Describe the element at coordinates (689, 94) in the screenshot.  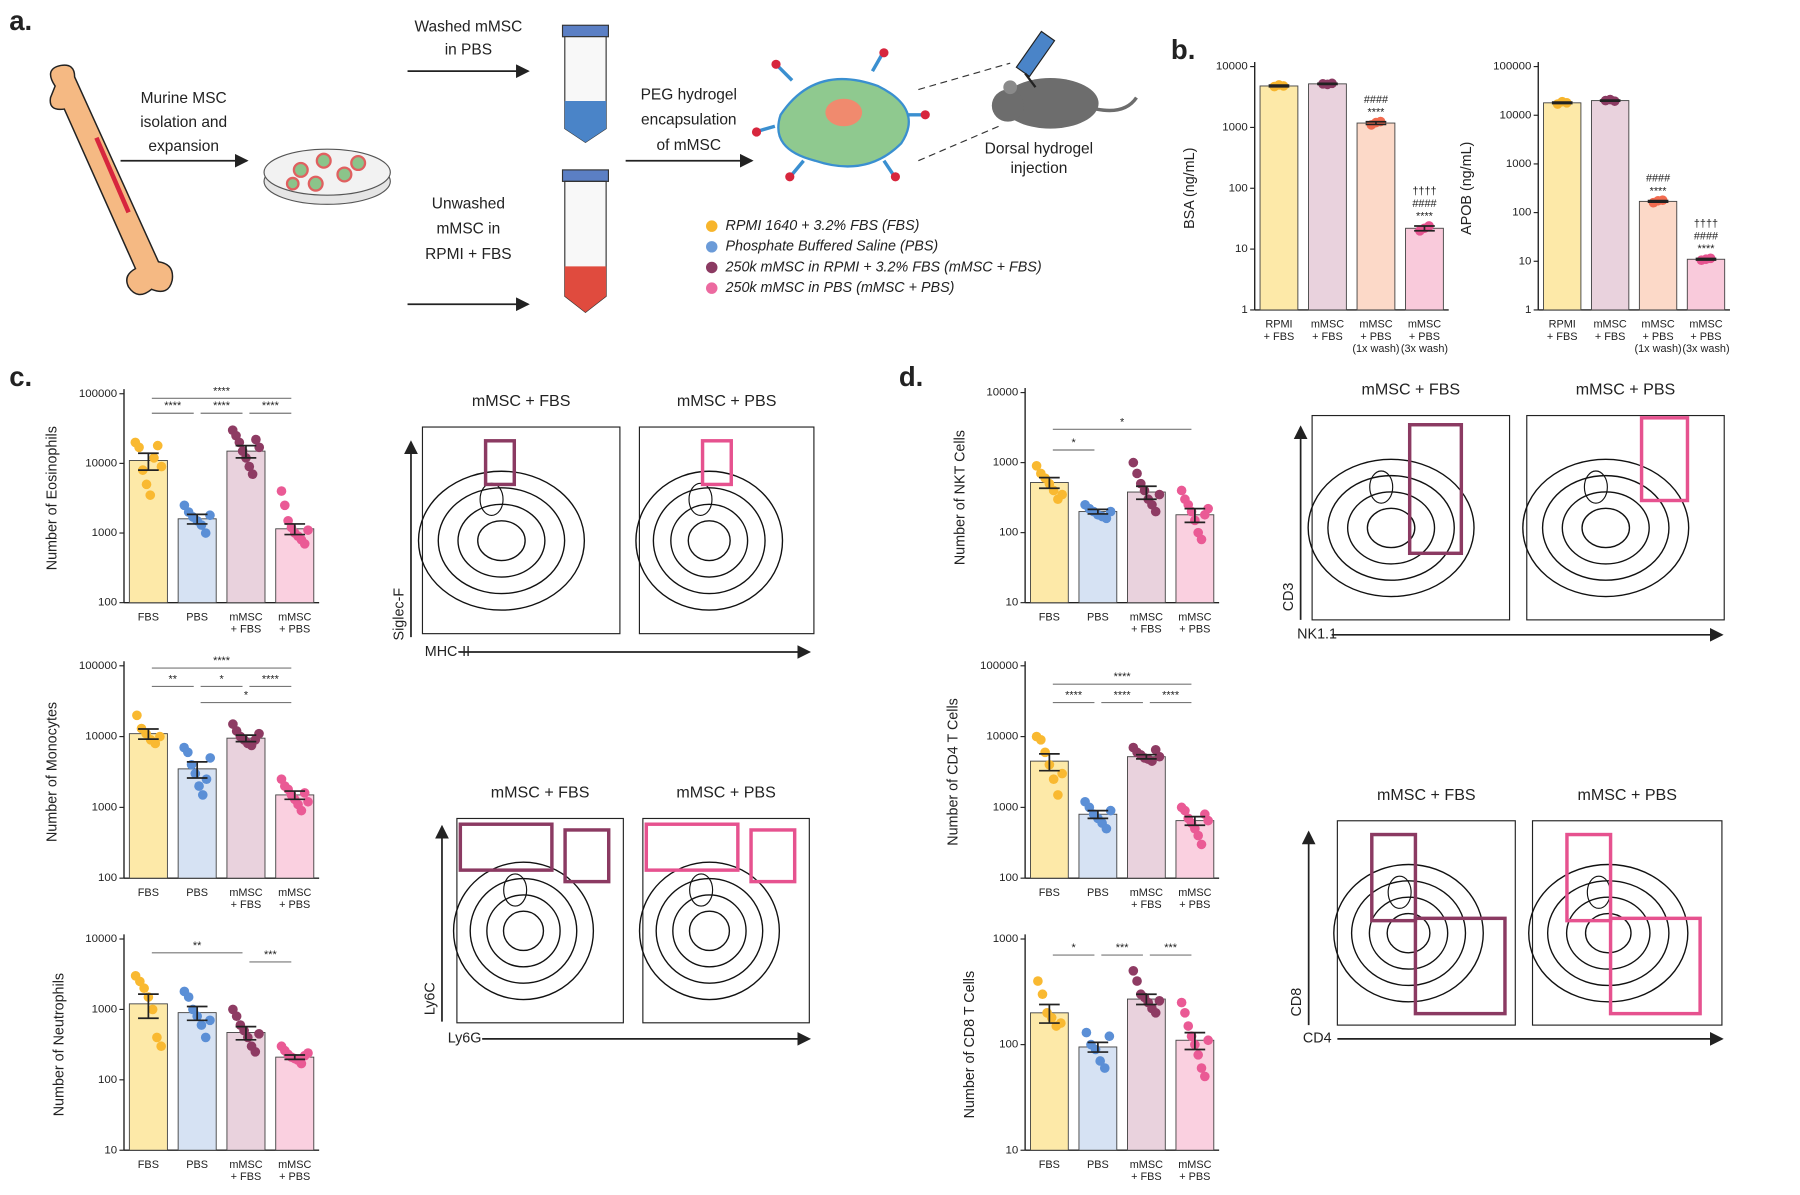
I see `schematic-label: PEG hydrogel` at that location.